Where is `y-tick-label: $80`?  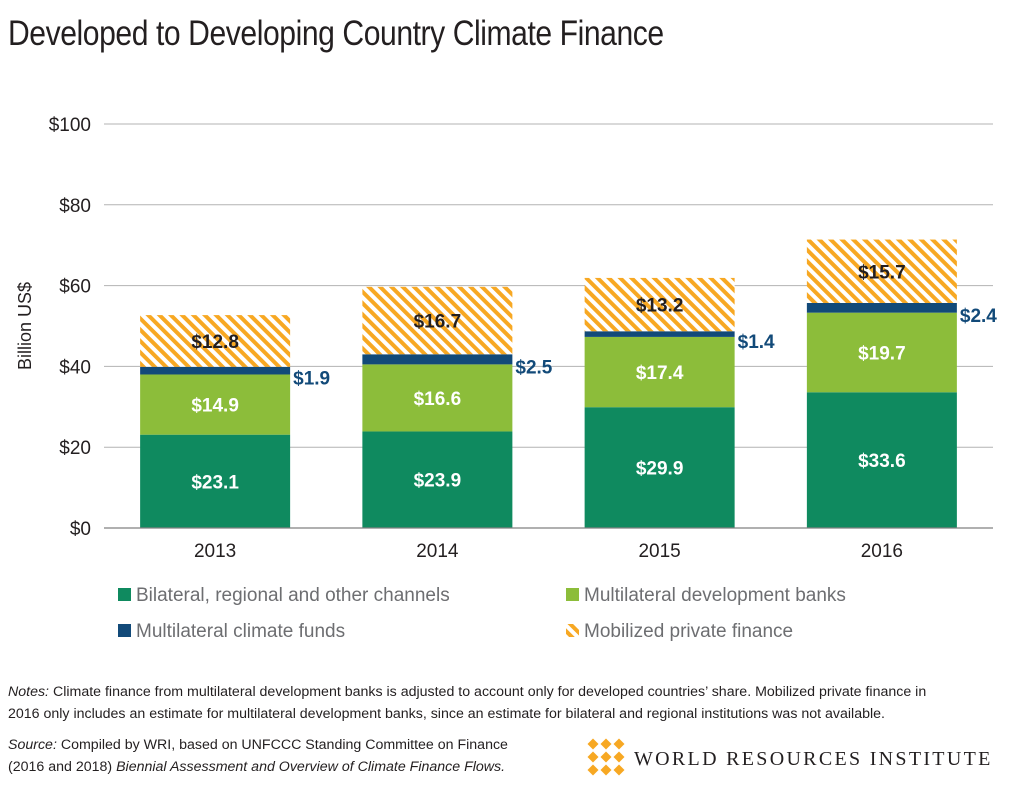 y-tick-label: $80 is located at coordinates (75, 206).